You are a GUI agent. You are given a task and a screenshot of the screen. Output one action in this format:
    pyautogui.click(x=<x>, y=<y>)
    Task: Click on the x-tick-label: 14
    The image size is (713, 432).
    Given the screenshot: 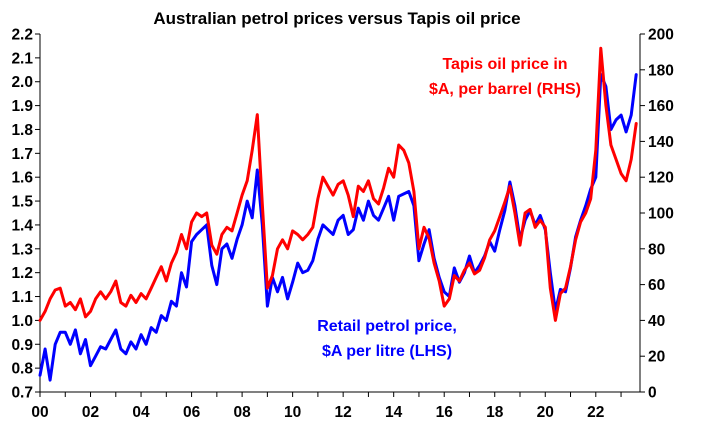 What is the action you would take?
    pyautogui.click(x=394, y=412)
    